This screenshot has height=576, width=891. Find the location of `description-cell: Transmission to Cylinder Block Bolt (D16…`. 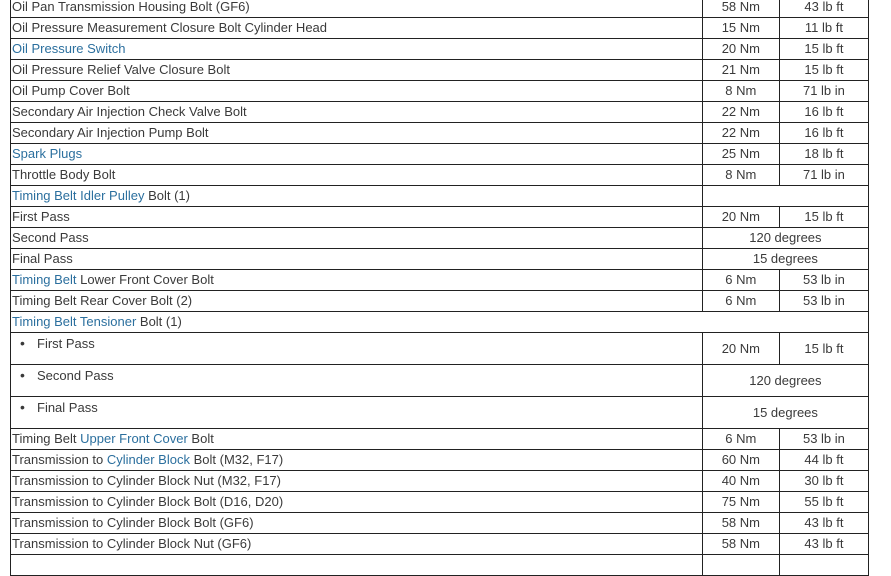

description-cell: Transmission to Cylinder Block Bolt (D16… is located at coordinates (356, 502).